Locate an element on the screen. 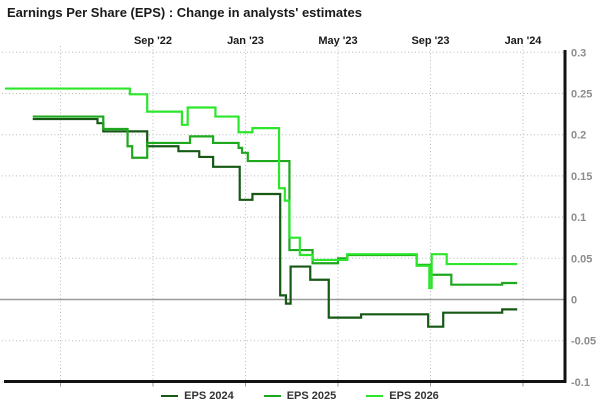 The height and width of the screenshot is (413, 600). y-tick-label: 0.2 is located at coordinates (578, 136).